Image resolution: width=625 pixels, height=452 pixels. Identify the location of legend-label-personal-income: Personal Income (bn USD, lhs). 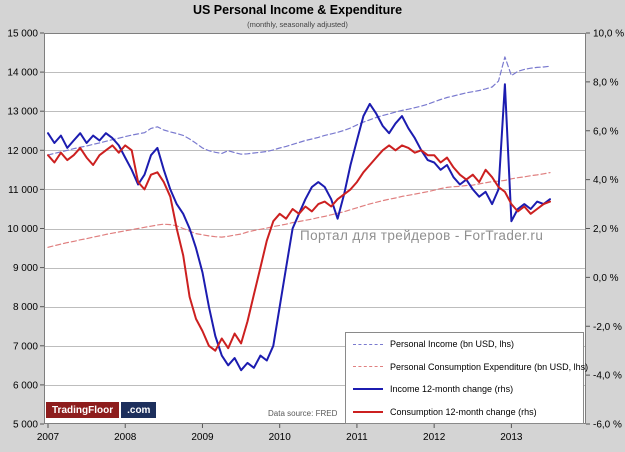
(452, 344).